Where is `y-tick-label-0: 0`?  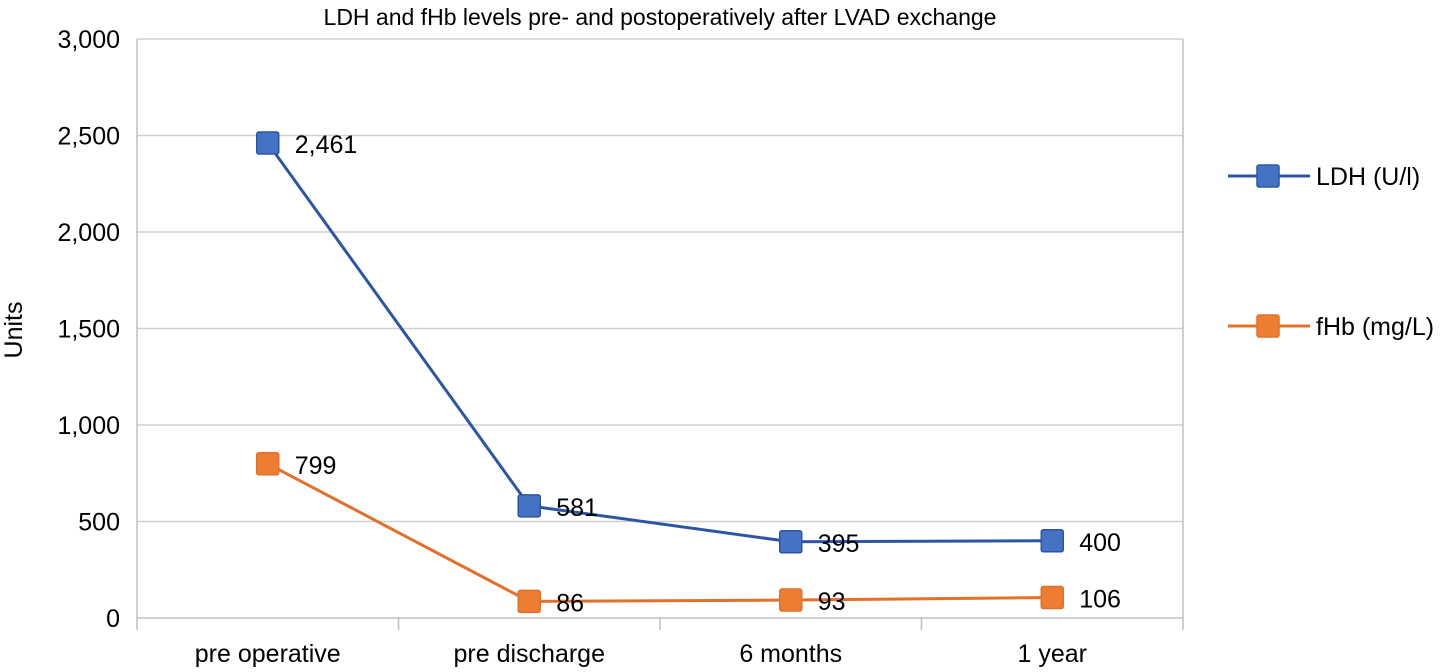 y-tick-label-0: 0 is located at coordinates (113, 619).